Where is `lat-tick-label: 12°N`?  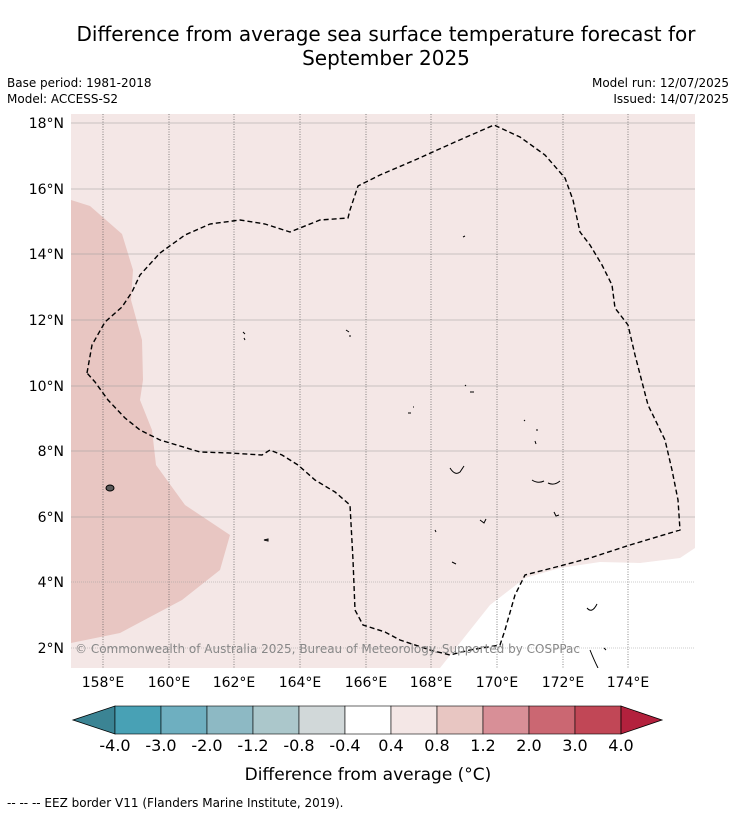 lat-tick-label: 12°N is located at coordinates (46, 321).